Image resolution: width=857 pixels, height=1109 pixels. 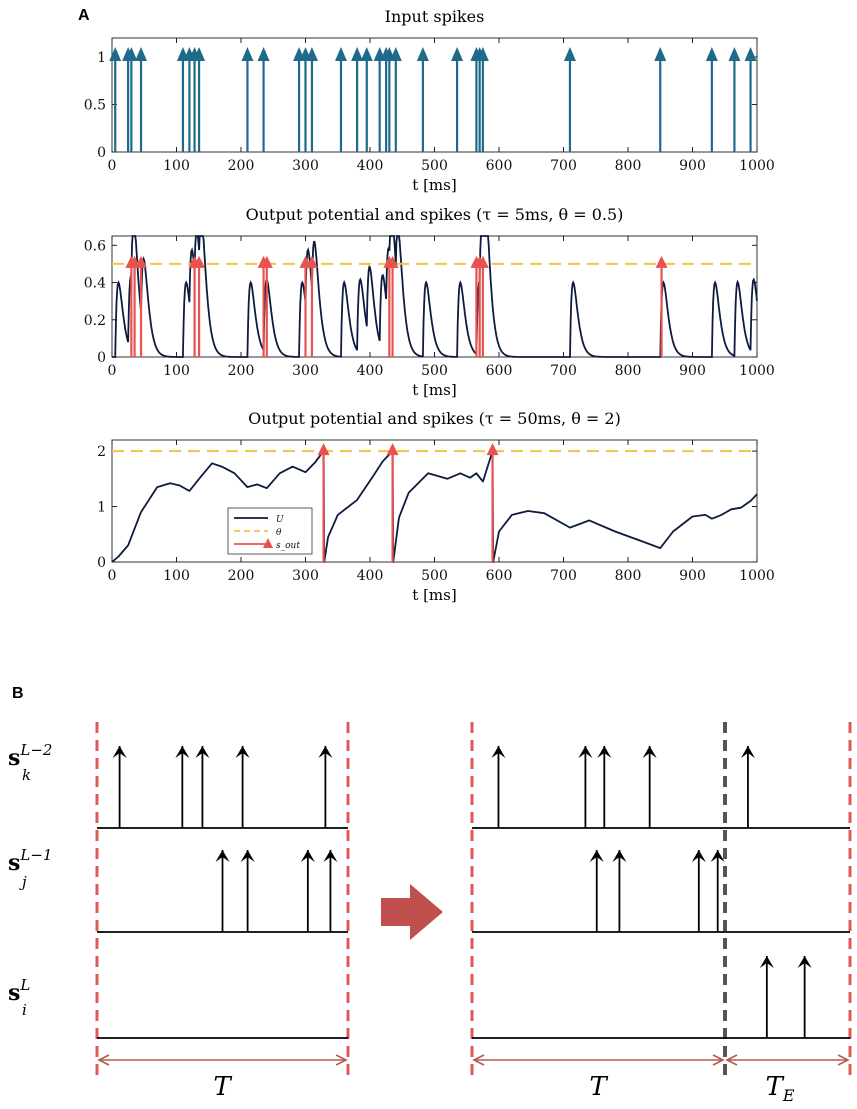 What do you see at coordinates (434, 390) in the screenshot?
I see `chart2-xlabel: t [ms]` at bounding box center [434, 390].